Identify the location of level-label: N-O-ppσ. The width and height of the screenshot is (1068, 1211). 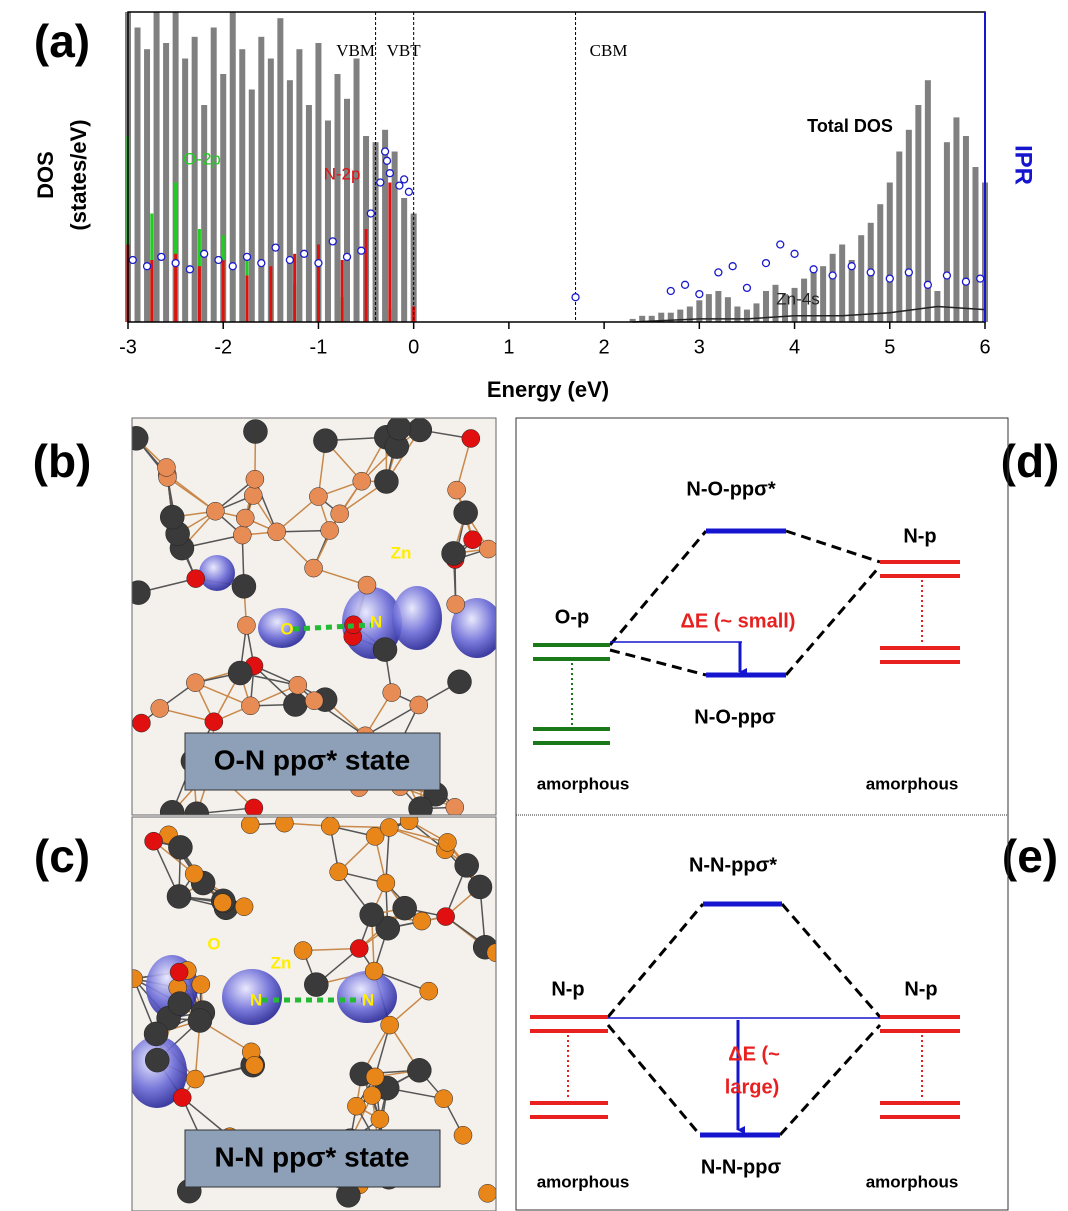
(735, 717).